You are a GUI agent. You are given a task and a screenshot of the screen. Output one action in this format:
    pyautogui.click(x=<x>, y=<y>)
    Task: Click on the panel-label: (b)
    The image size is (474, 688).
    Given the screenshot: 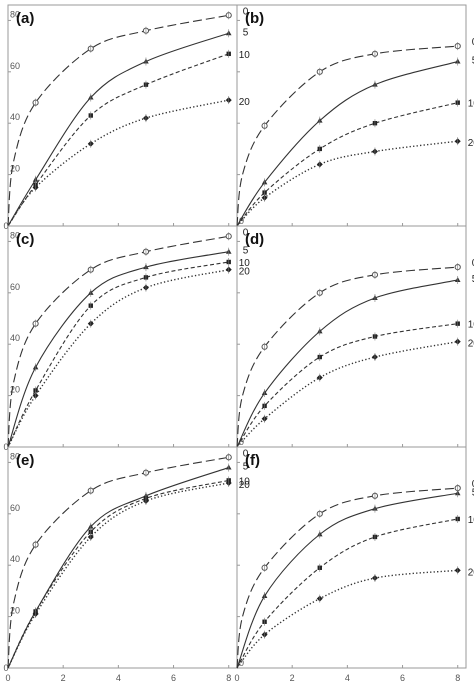 What is the action you would take?
    pyautogui.click(x=254, y=18)
    